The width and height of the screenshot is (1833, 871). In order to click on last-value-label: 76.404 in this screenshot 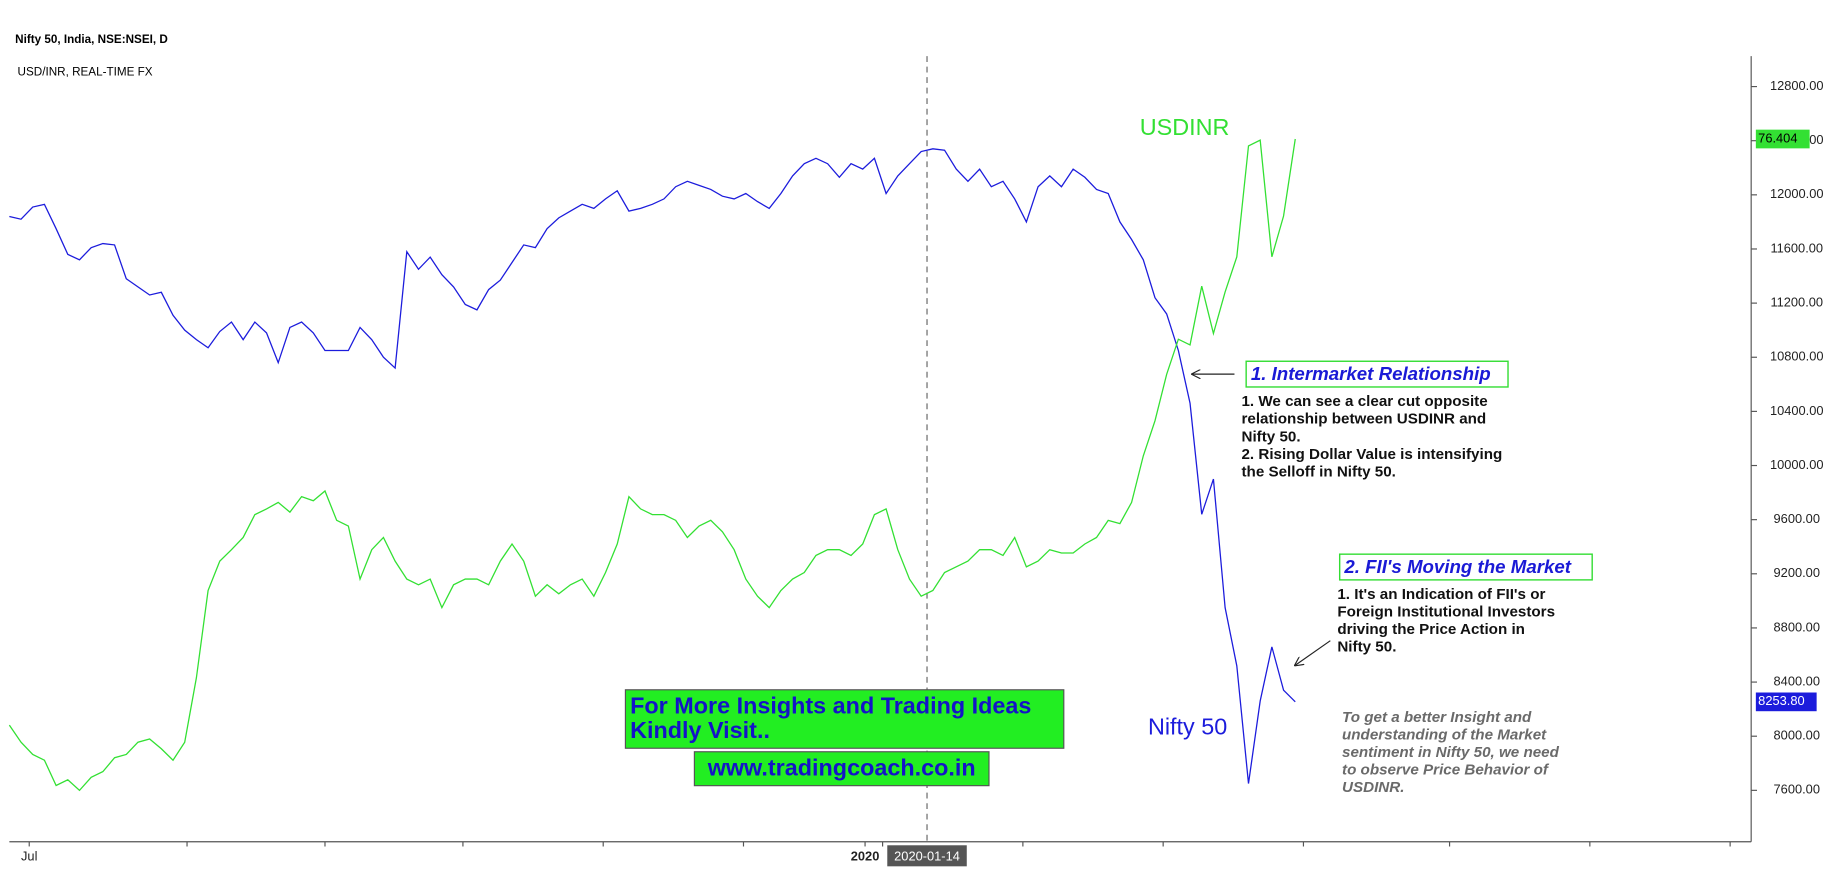, I will do `click(1777, 137)`.